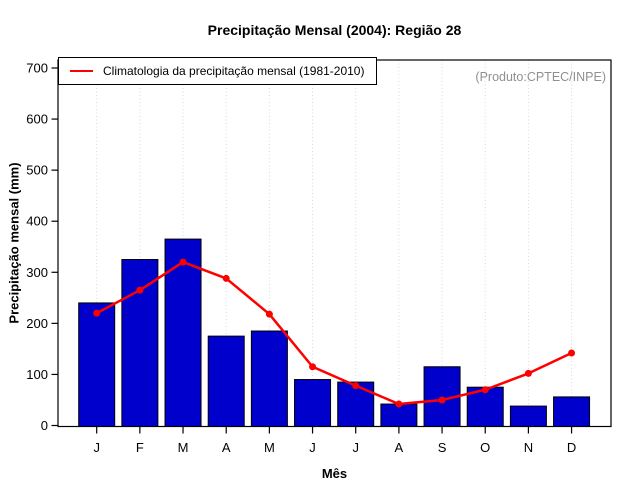  I want to click on legend-line-icon, so click(81, 71).